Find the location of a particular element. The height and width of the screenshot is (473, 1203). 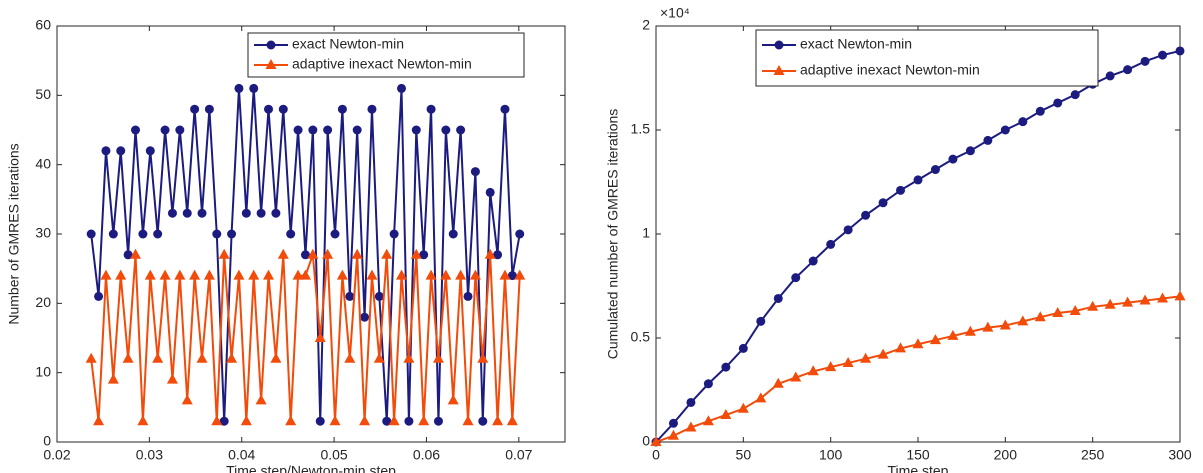

legend-label: adaptive inexact Newton-min is located at coordinates (890, 70).